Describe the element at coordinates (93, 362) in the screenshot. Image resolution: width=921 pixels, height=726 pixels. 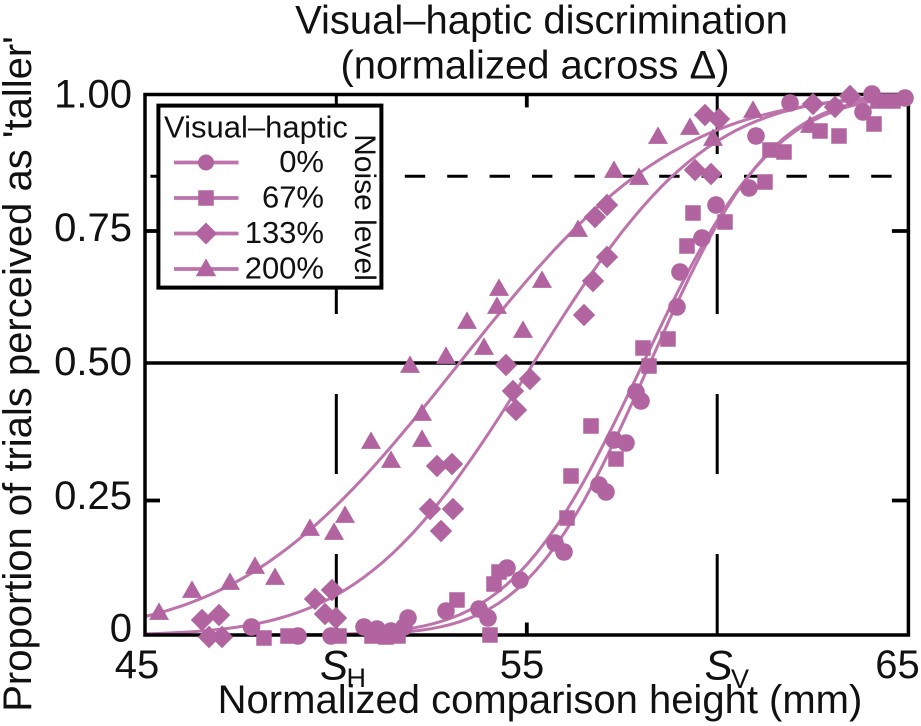
I see `svg-text: 0.50` at that location.